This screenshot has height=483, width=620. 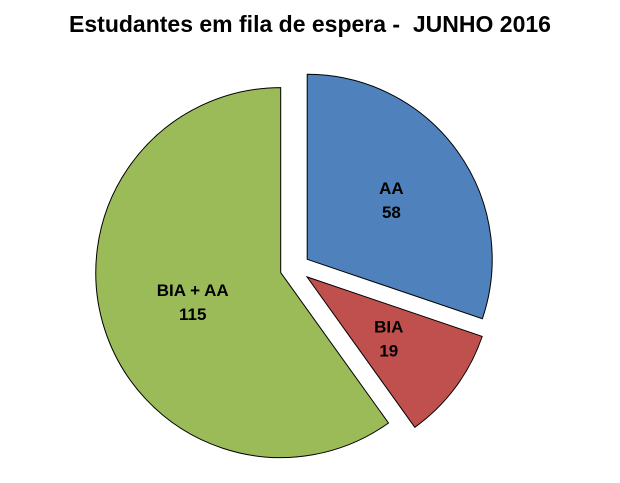 I want to click on pie-slice-bia, so click(x=394, y=351).